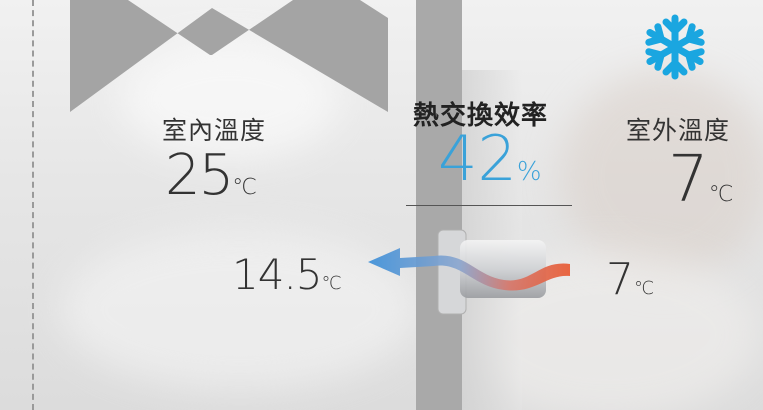  Describe the element at coordinates (529, 172) in the screenshot. I see `efficiency-unit: %` at that location.